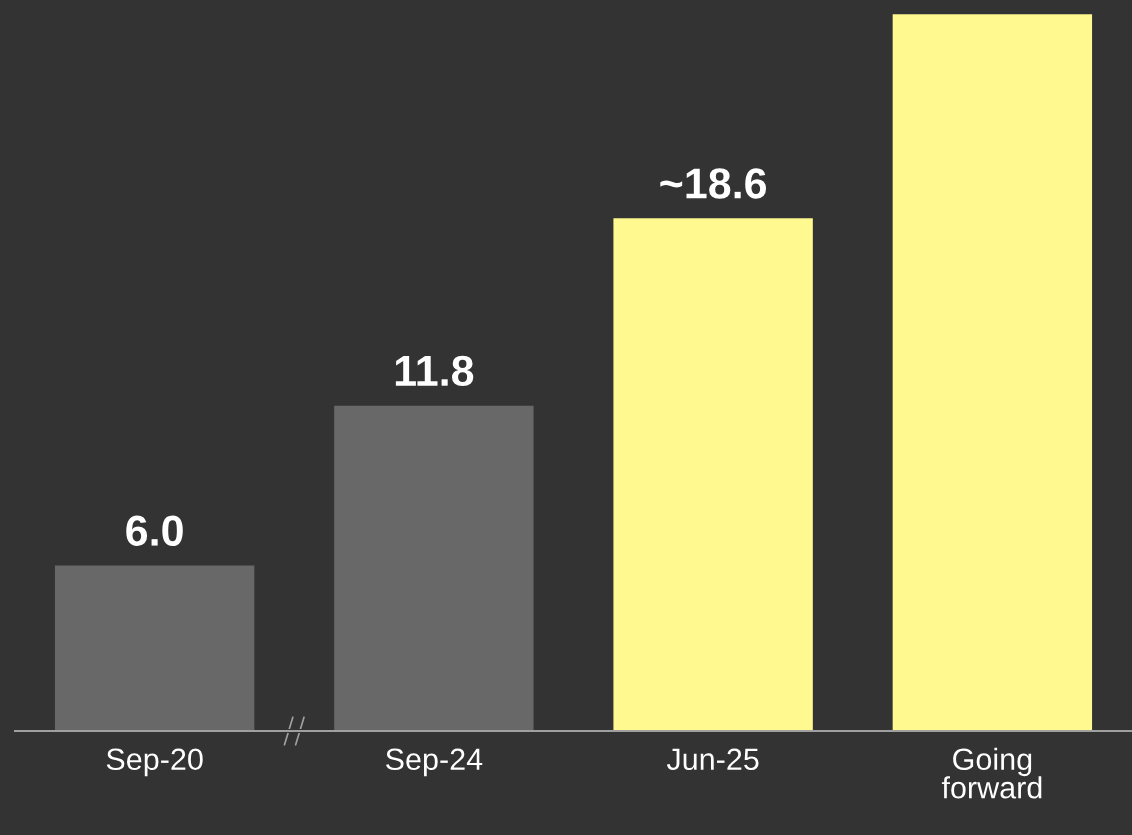 Image resolution: width=1132 pixels, height=835 pixels. What do you see at coordinates (712, 759) in the screenshot?
I see `x-tick-label: Jun-25` at bounding box center [712, 759].